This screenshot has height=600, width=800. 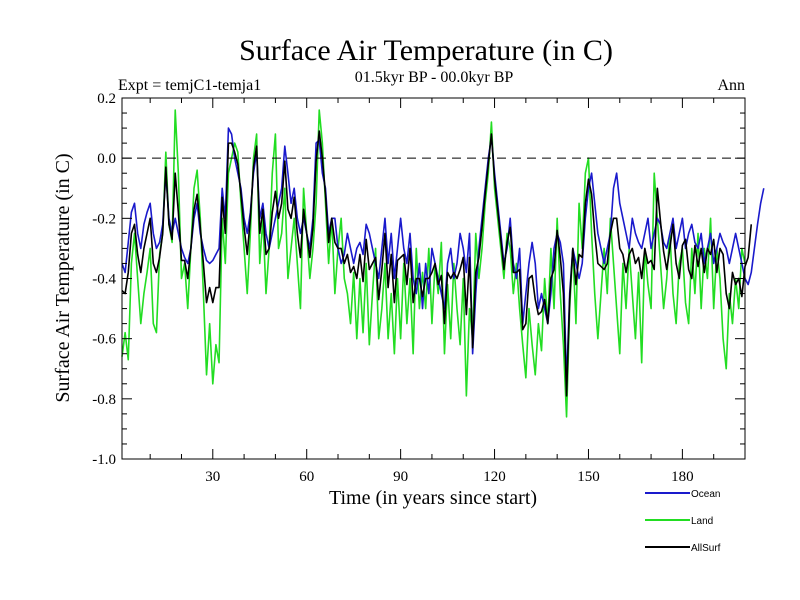 I want to click on y-tick-label: -0.6, so click(x=104, y=340).